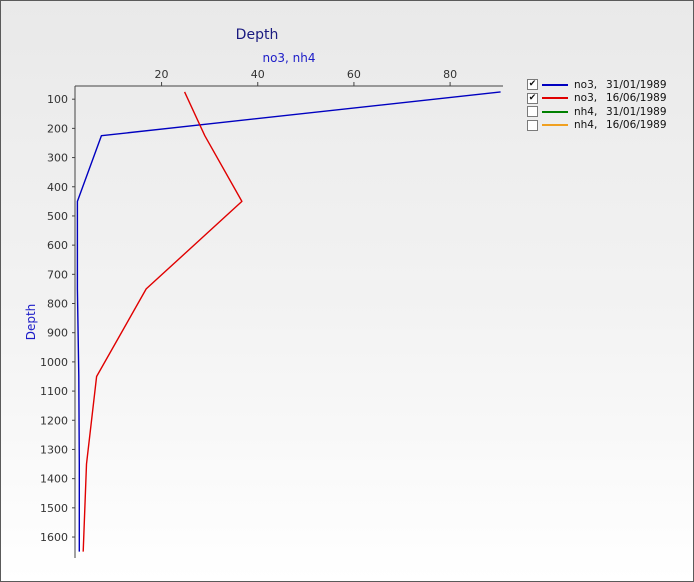 Image resolution: width=694 pixels, height=582 pixels. I want to click on y-tick-label: 1300, so click(54, 449).